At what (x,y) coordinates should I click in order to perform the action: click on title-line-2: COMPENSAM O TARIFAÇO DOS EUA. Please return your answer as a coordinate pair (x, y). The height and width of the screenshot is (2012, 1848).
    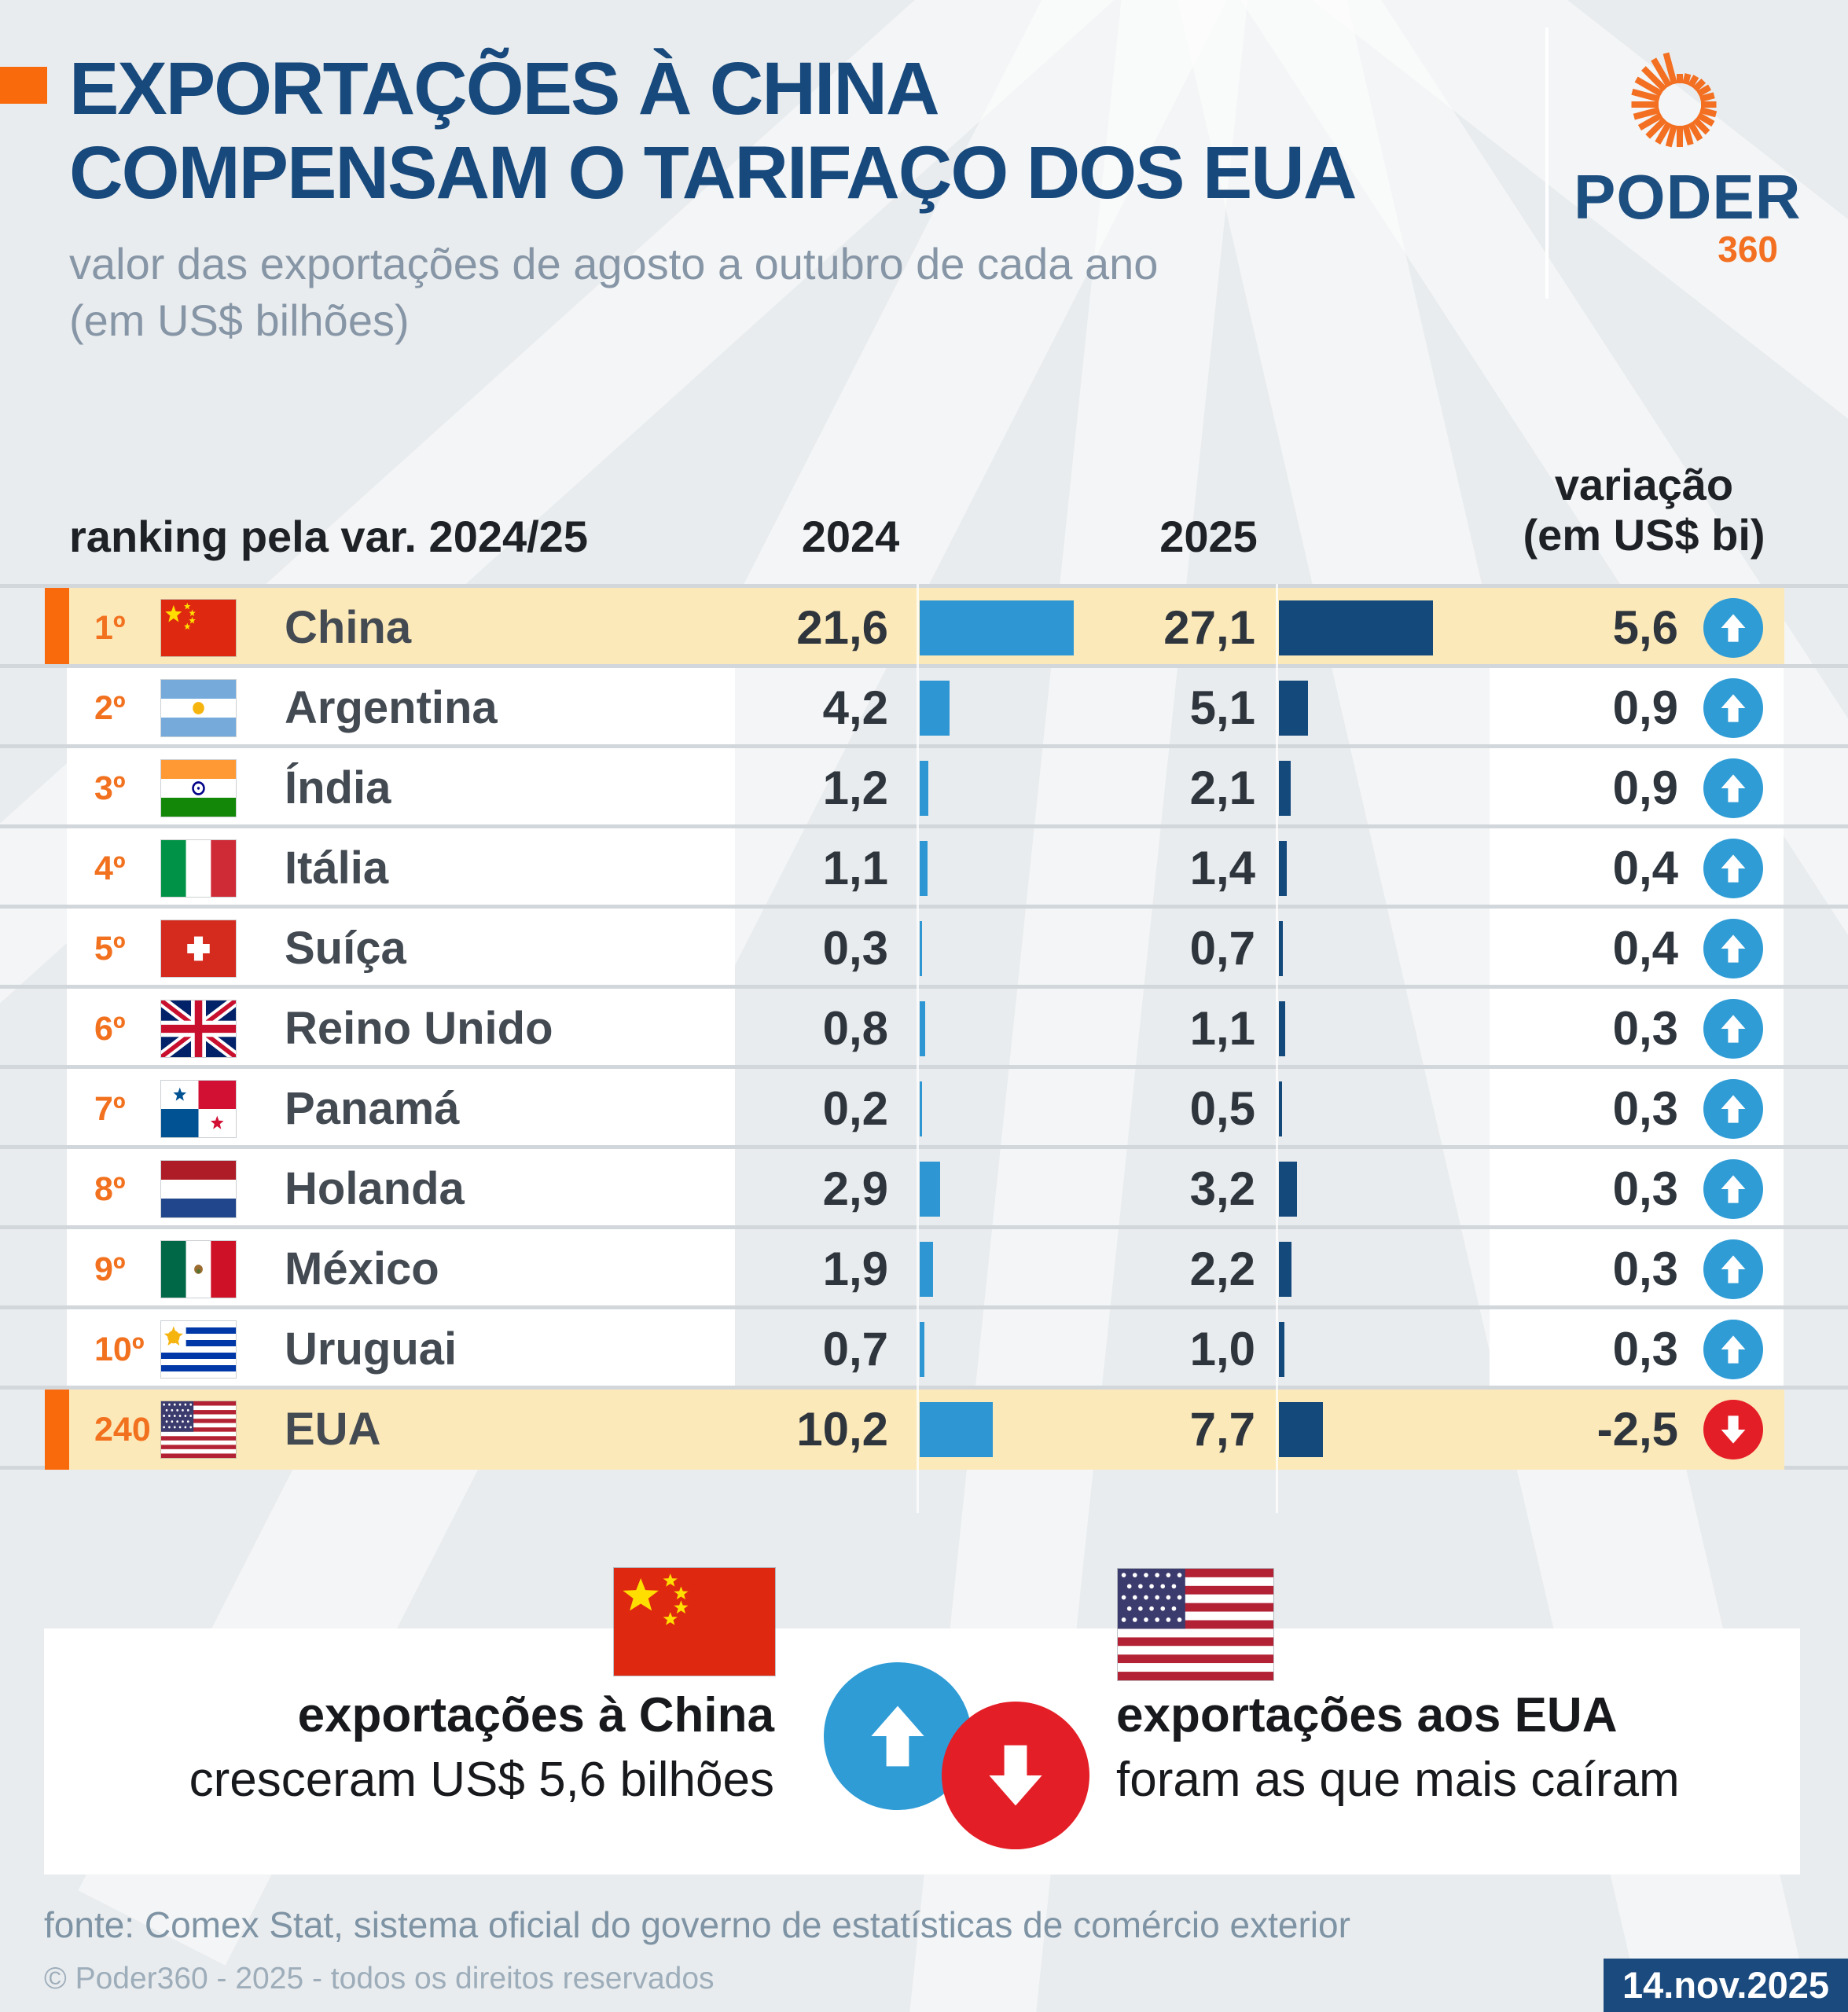
    Looking at the image, I should click on (713, 173).